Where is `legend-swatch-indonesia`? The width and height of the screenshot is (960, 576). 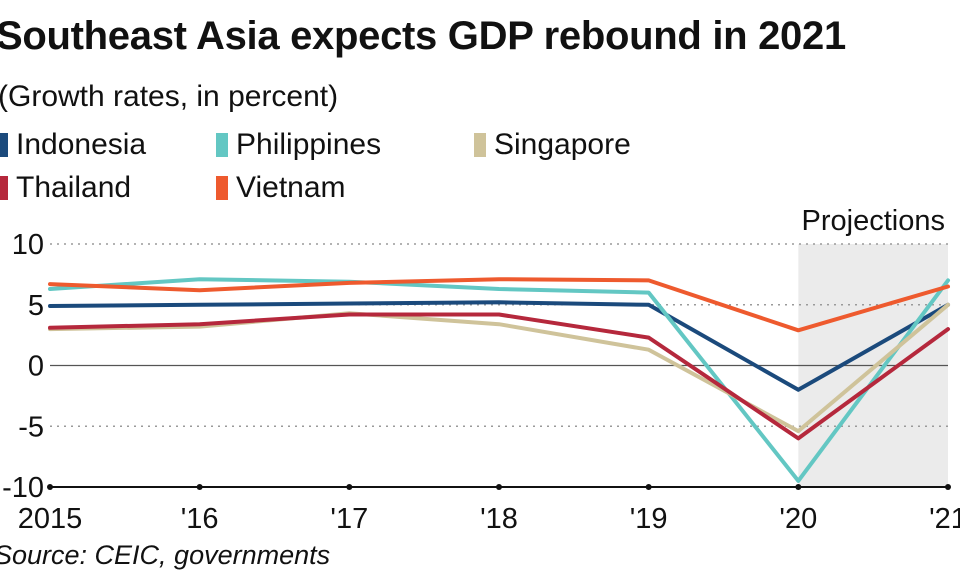 legend-swatch-indonesia is located at coordinates (4, 145).